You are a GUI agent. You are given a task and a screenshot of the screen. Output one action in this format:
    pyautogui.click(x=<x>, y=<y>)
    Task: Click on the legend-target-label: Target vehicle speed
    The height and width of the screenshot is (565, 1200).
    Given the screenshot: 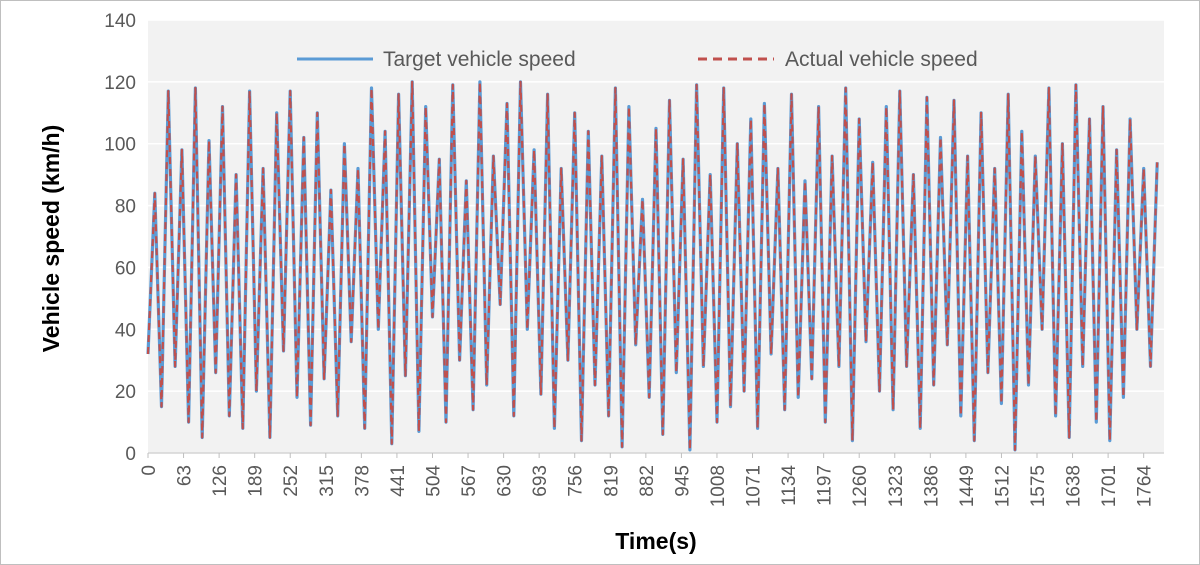 What is the action you would take?
    pyautogui.click(x=479, y=59)
    